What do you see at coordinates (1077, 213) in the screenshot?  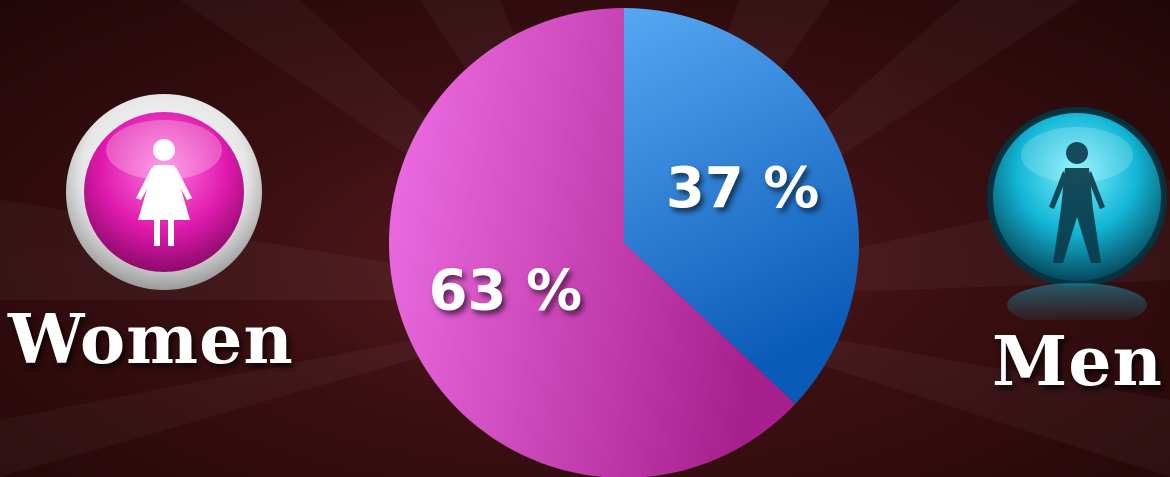 I see `male-icon` at bounding box center [1077, 213].